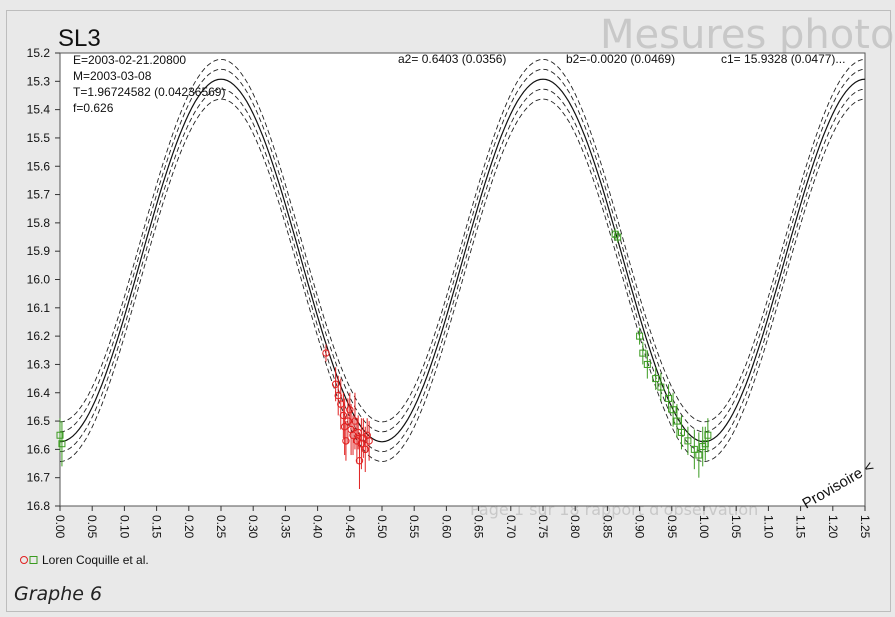 The width and height of the screenshot is (895, 617). I want to click on x-tick-label: 0.70, so click(511, 527).